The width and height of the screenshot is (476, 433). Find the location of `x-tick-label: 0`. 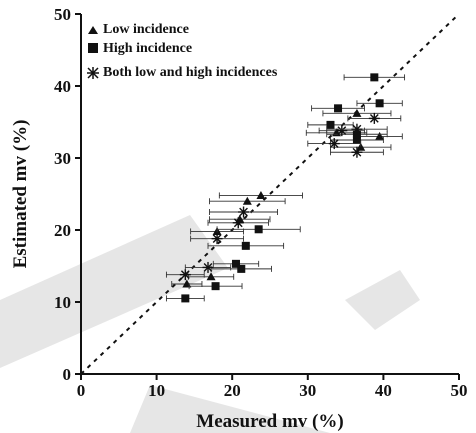

x-tick-label: 0 is located at coordinates (81, 390).